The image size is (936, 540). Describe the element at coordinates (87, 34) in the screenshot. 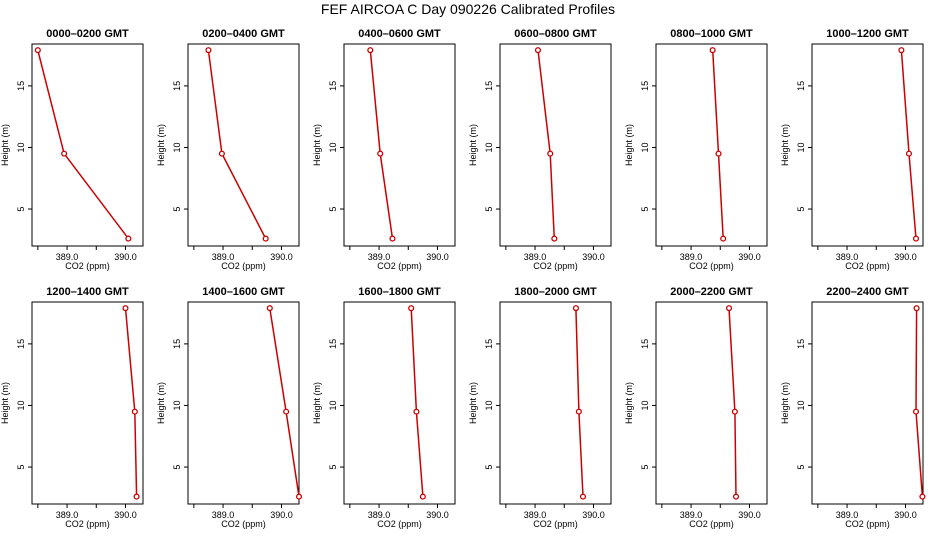

I see `panel-title: 0000–0200 GMT` at that location.